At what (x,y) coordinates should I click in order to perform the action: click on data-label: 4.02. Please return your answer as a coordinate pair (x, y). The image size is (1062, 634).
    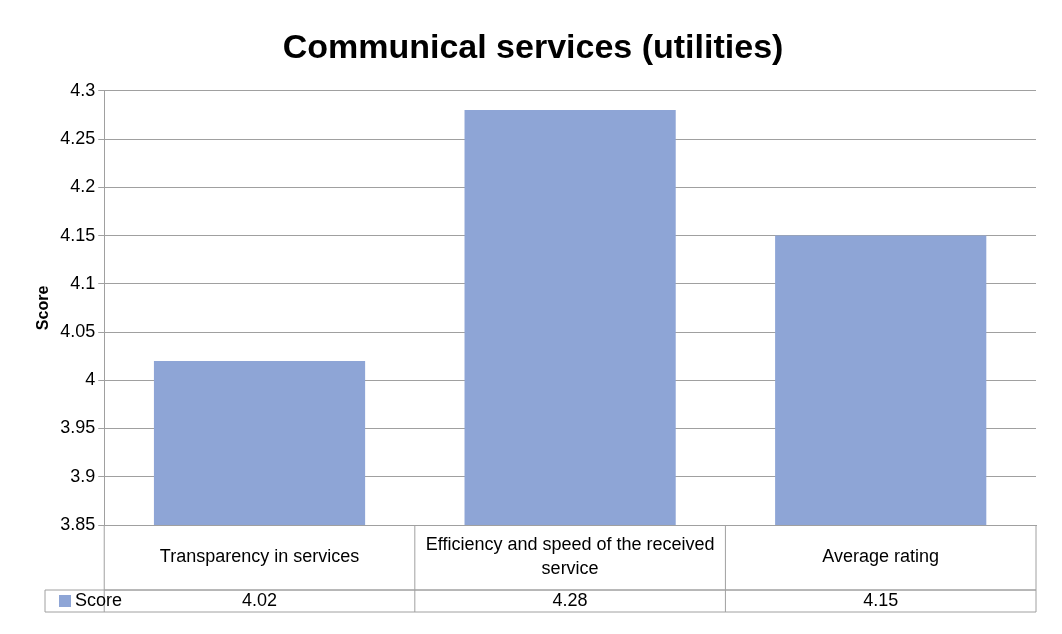
    Looking at the image, I should click on (260, 599).